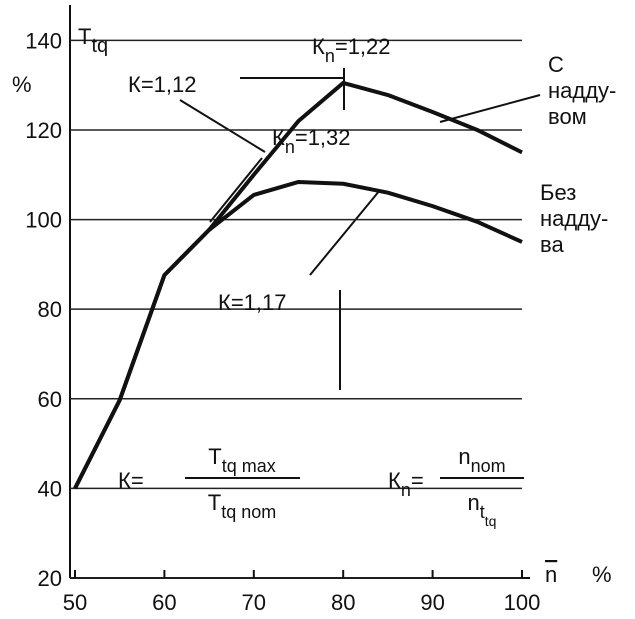 The width and height of the screenshot is (635, 619). Describe the element at coordinates (254, 602) in the screenshot. I see `x-tick-label: 70` at that location.